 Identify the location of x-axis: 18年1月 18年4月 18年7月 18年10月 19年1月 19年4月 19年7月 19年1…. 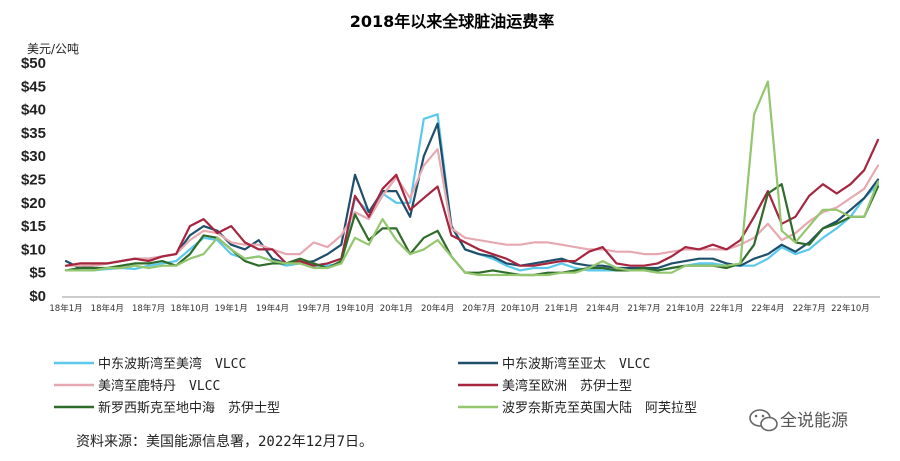
(459, 308).